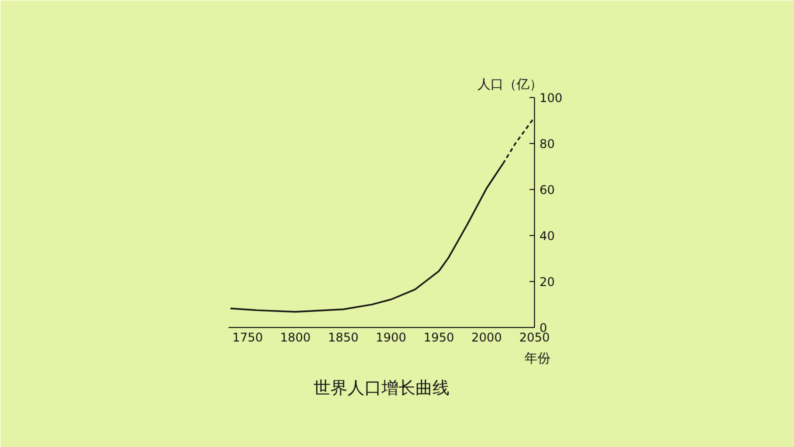  What do you see at coordinates (510, 85) in the screenshot?
I see `y-axis-title: 人口（亿）` at bounding box center [510, 85].